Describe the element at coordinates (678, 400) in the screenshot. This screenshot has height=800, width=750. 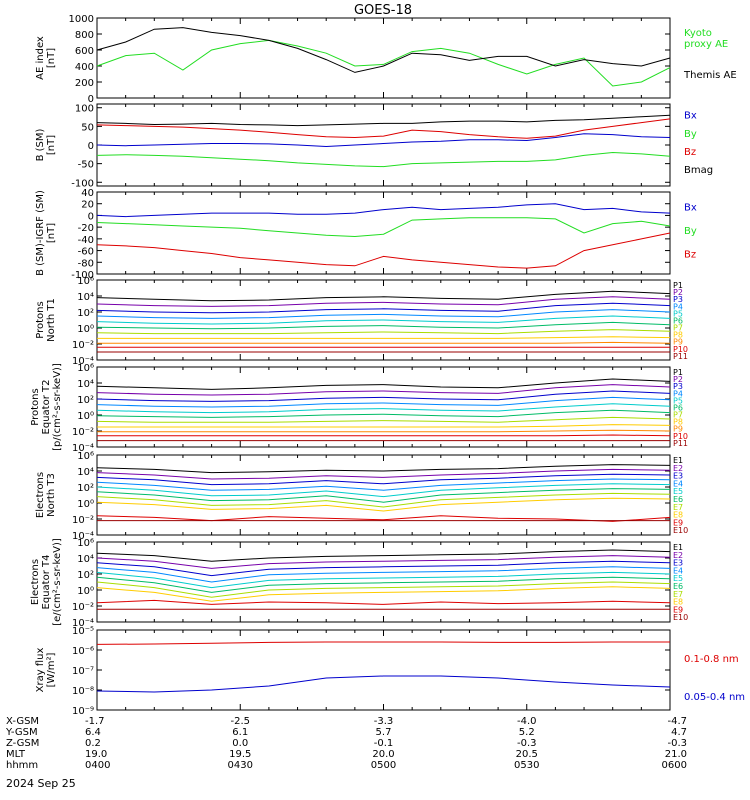
I see `legend-item: P5` at that location.